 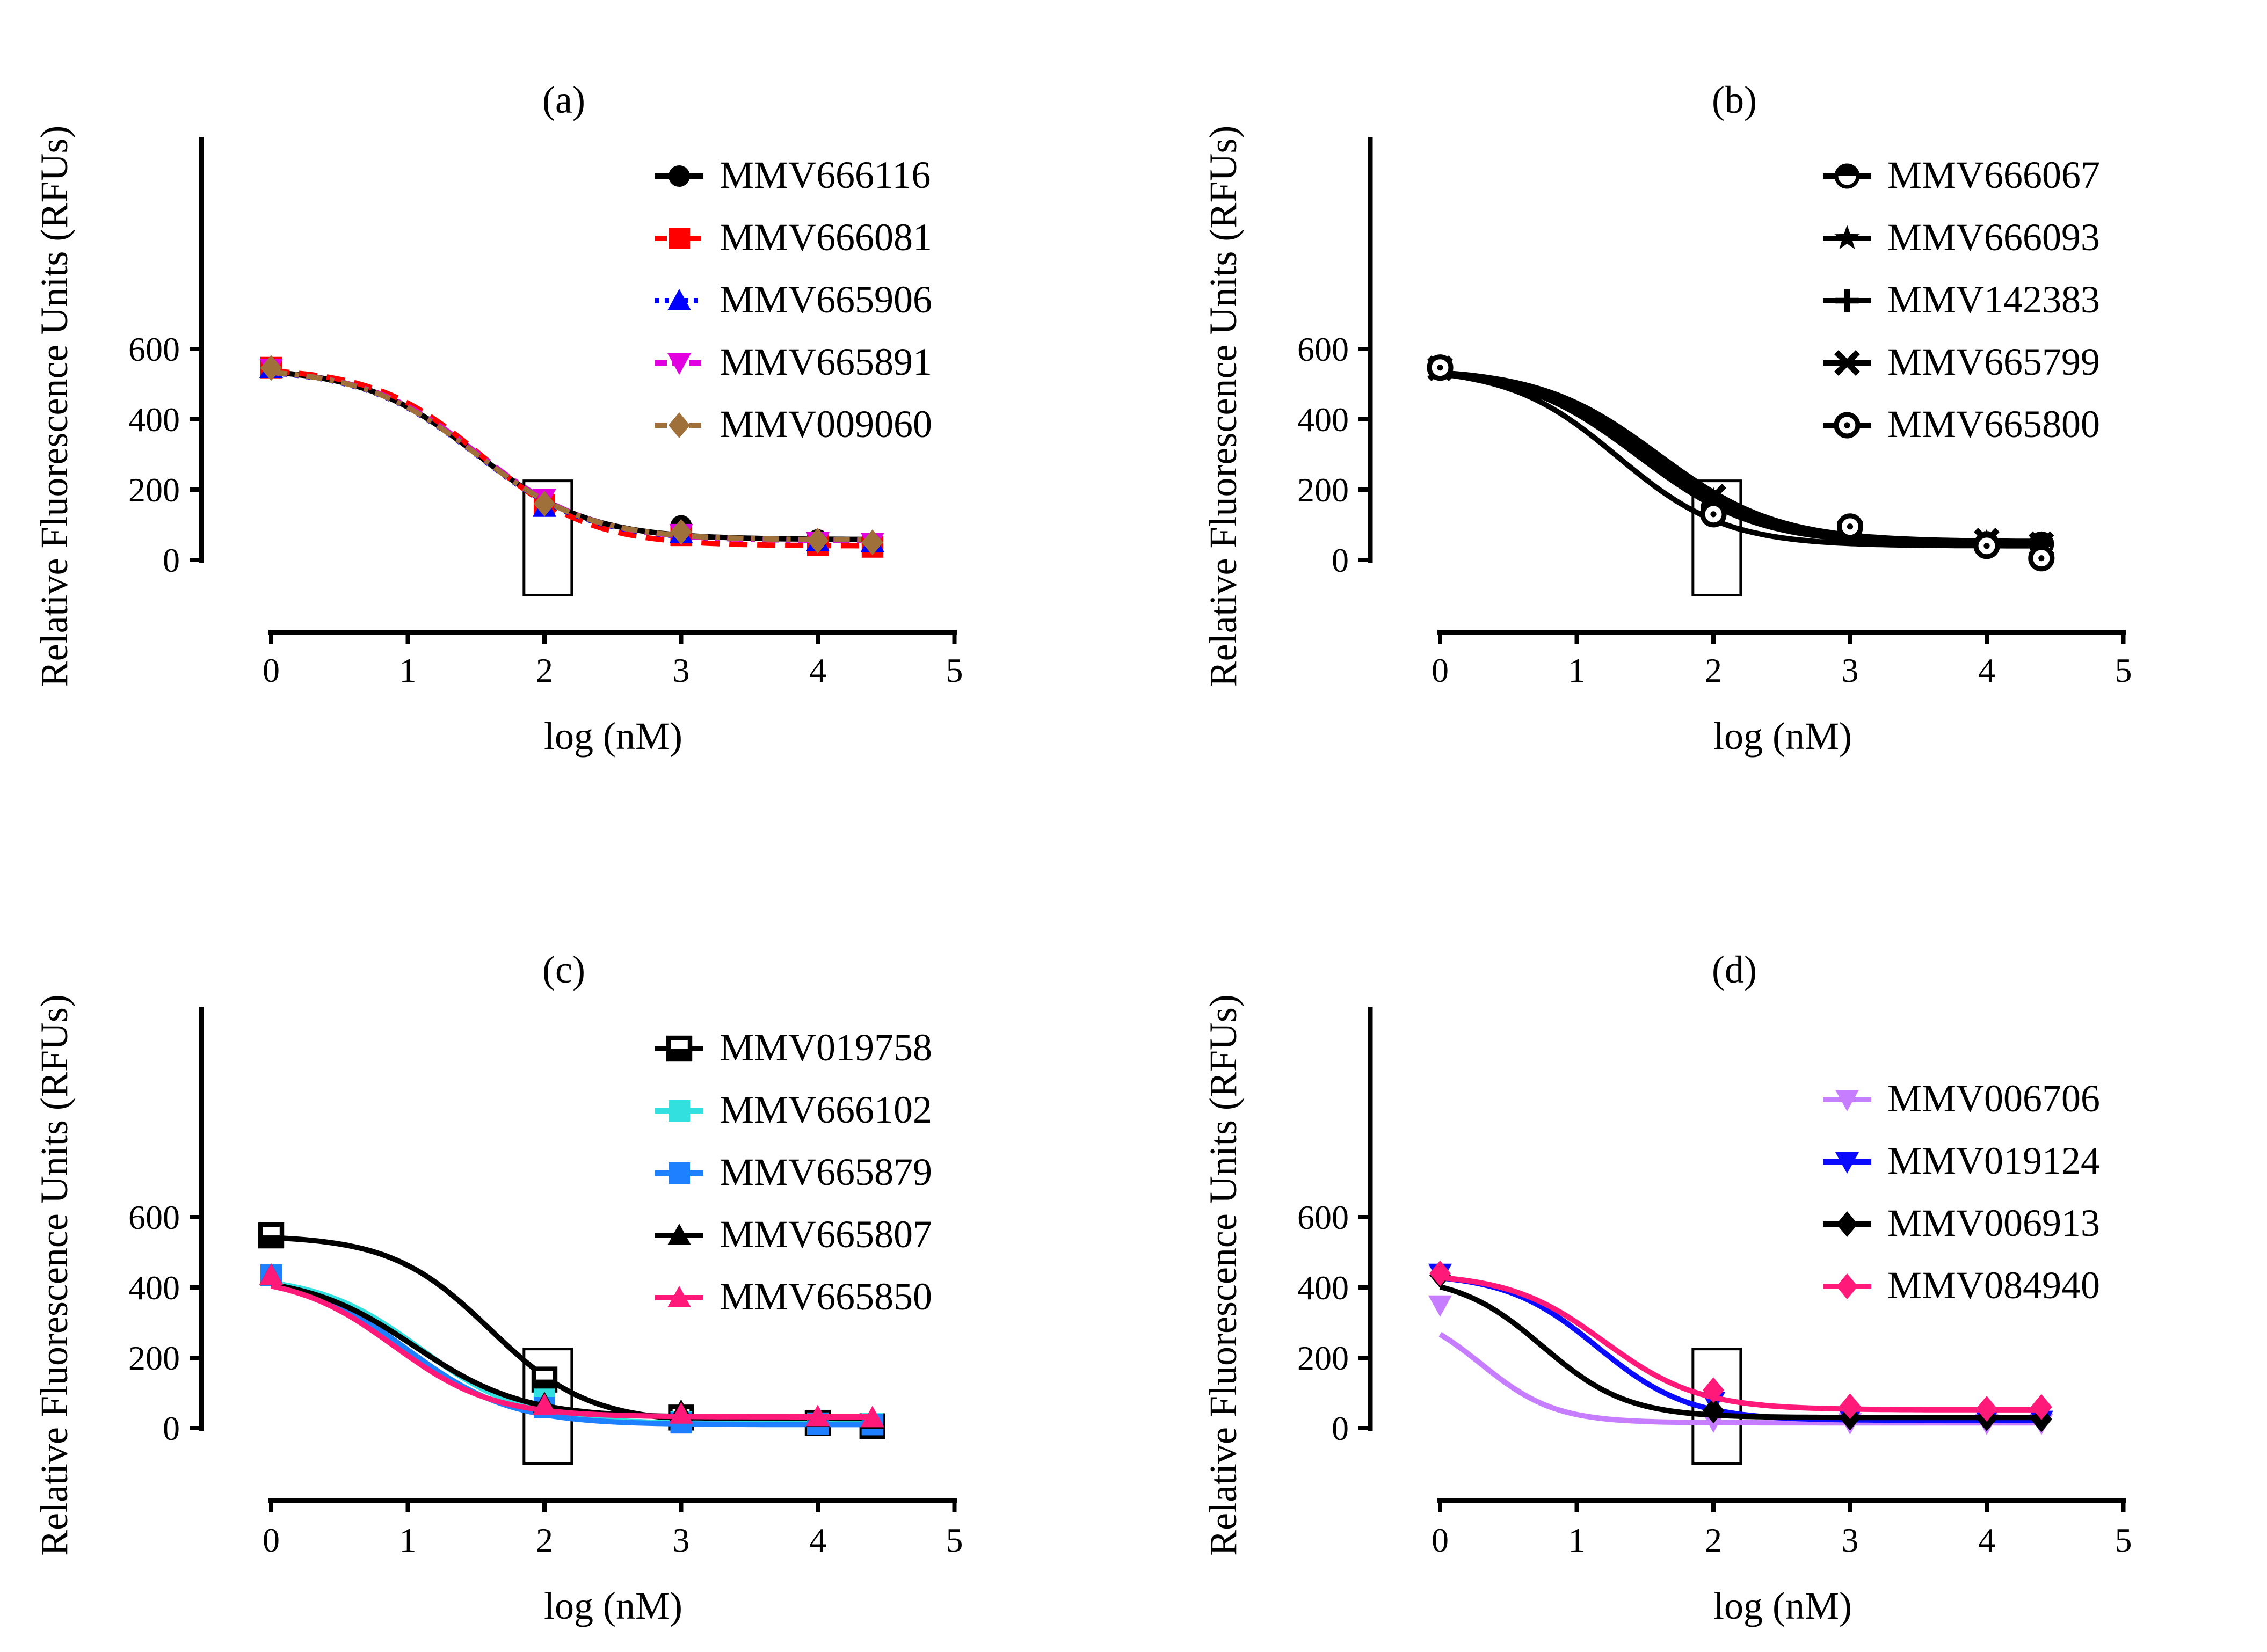 I want to click on legend-item: MMV666102, so click(x=793, y=1110).